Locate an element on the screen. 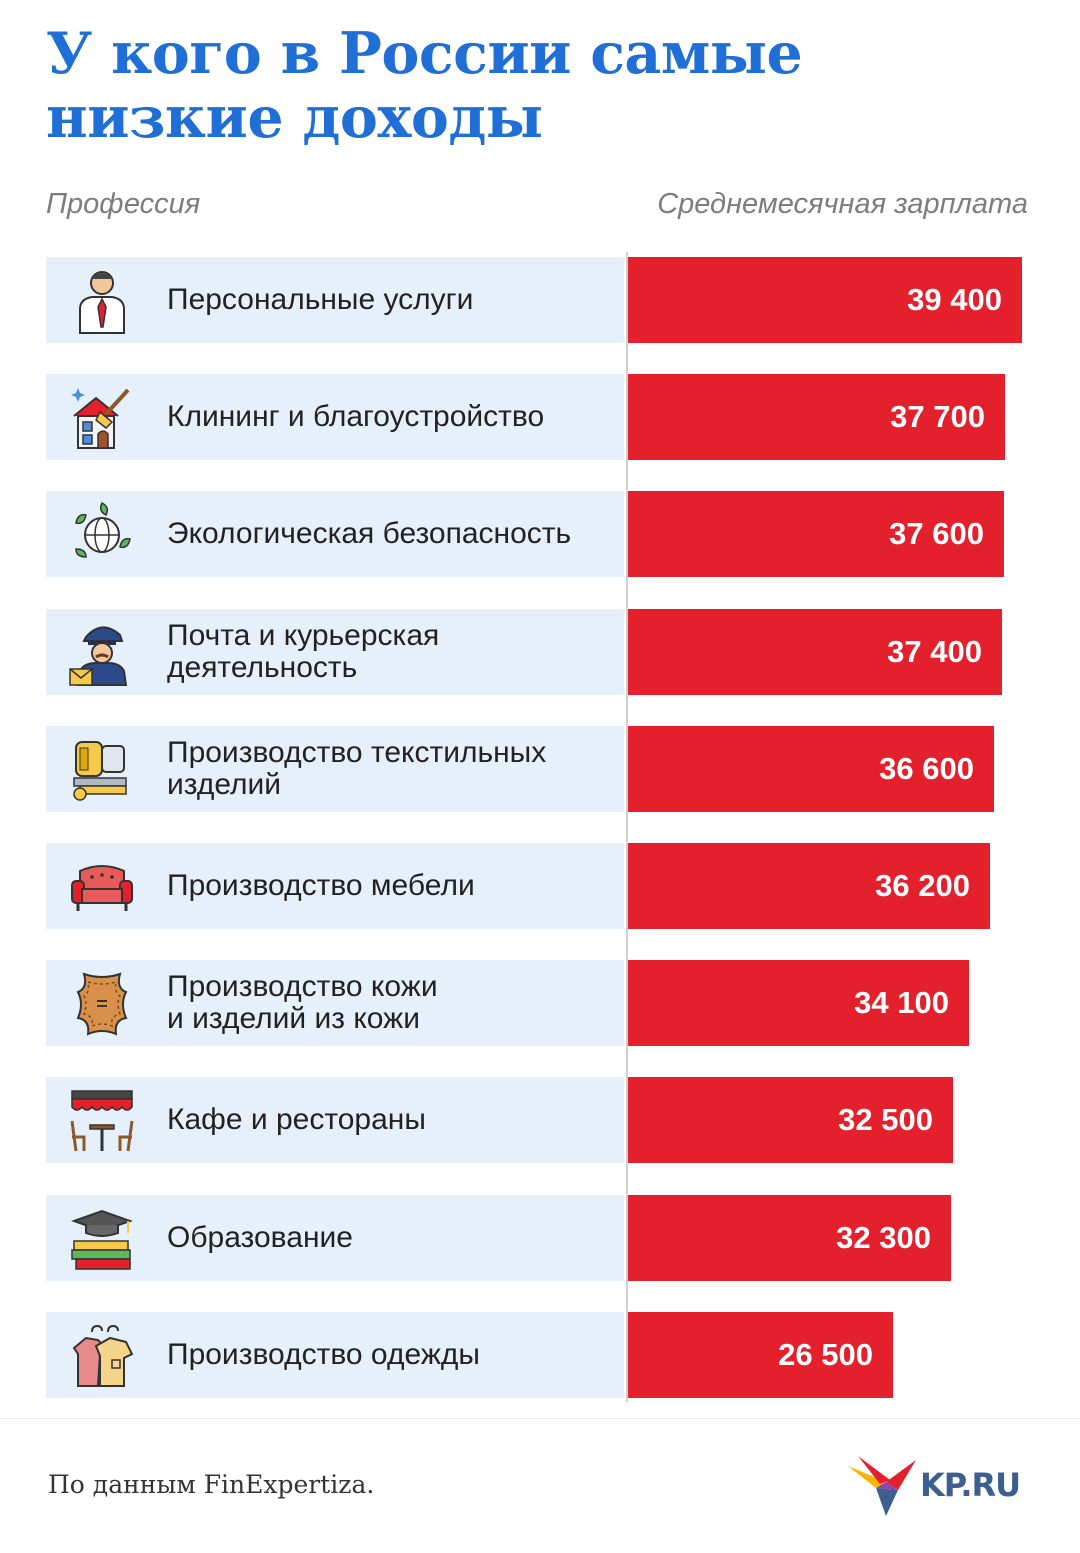  bar: 37 700 is located at coordinates (816, 417).